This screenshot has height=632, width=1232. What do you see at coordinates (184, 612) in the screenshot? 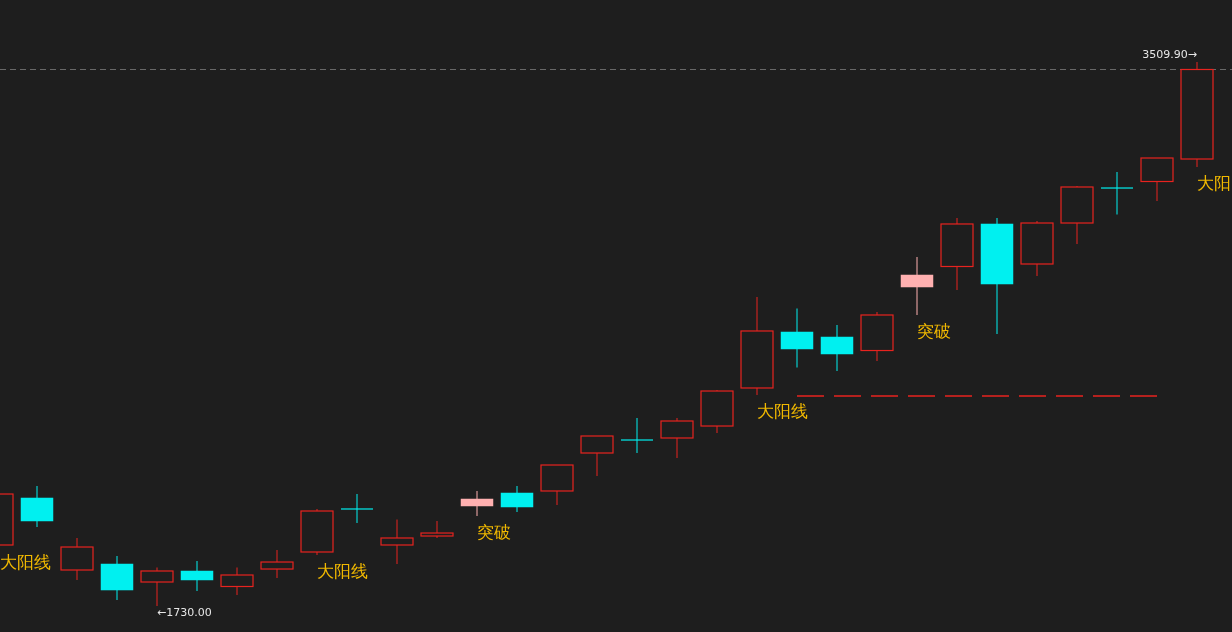
I see `annotation: ←1730.00` at bounding box center [184, 612].